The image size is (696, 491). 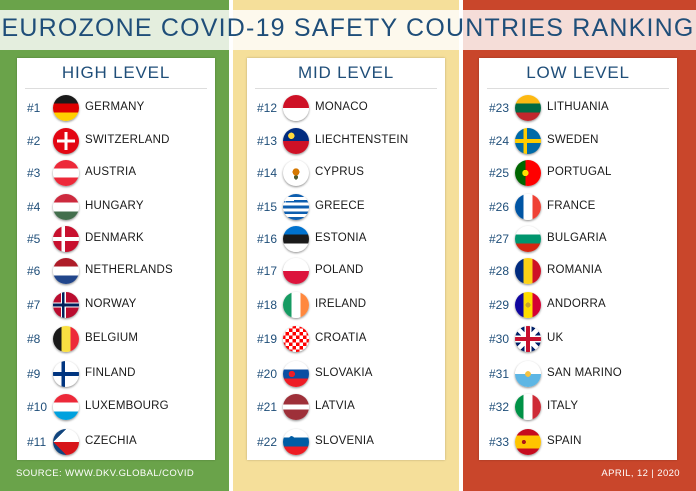 What do you see at coordinates (114, 206) in the screenshot?
I see `country-name: HUNGARY` at bounding box center [114, 206].